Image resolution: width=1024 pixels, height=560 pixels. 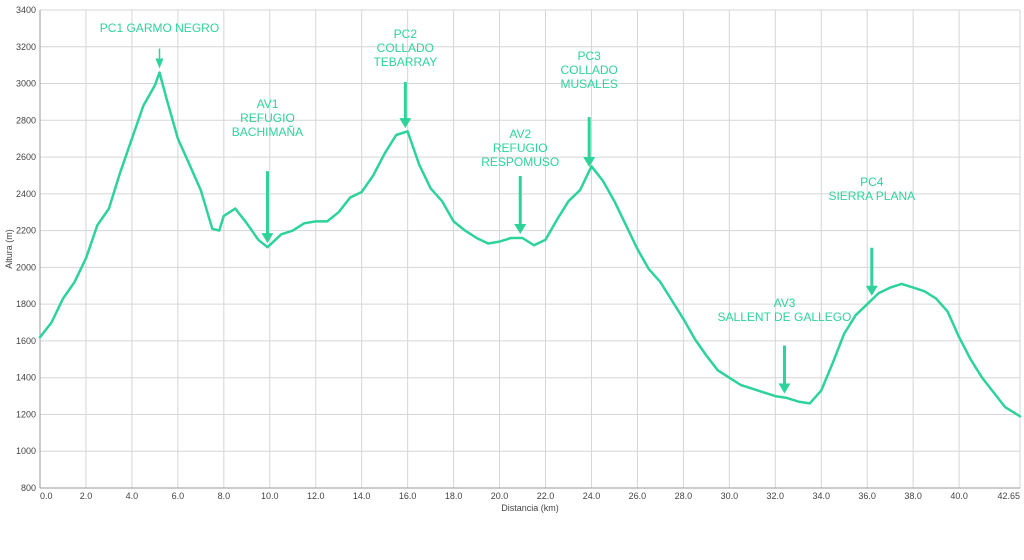 I want to click on annotation-label: MUSALES, so click(x=588, y=84).